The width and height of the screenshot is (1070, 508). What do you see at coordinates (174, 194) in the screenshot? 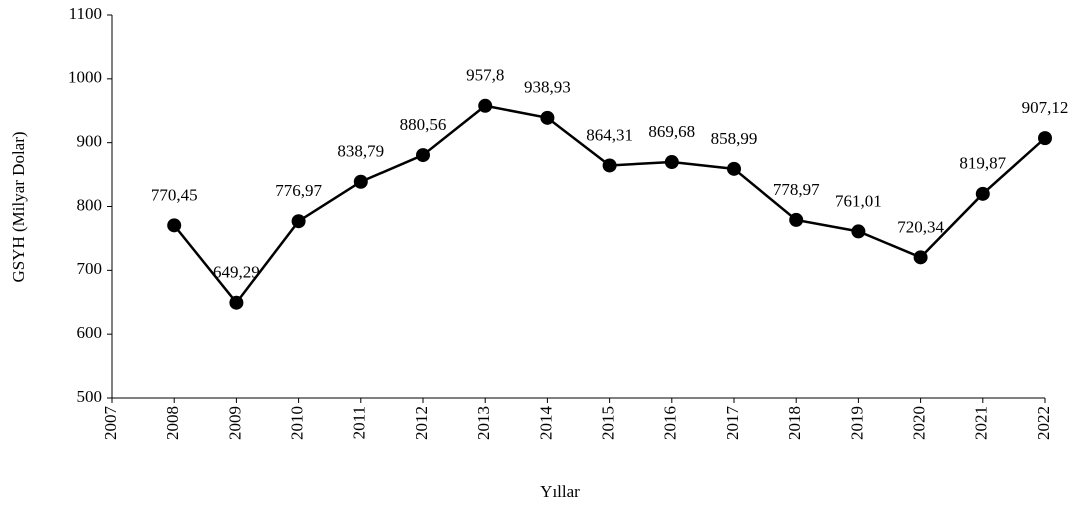
I see `data-label: 770,45` at bounding box center [174, 194].